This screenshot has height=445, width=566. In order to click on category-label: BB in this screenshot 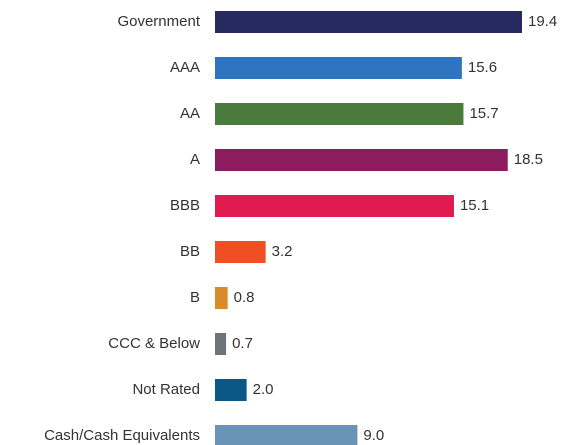, I will do `click(190, 251)`.